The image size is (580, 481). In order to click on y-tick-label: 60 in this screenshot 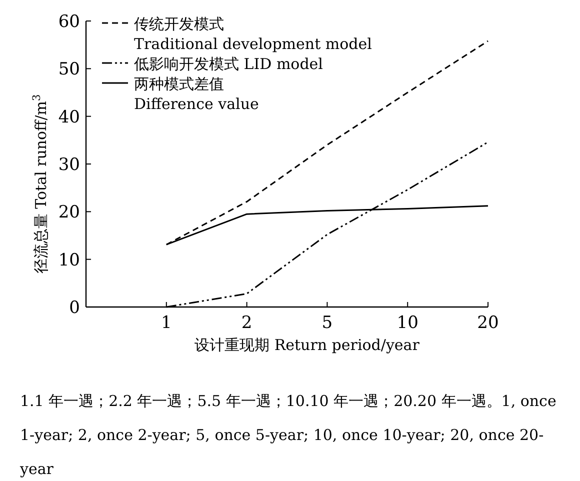, I will do `click(69, 22)`.